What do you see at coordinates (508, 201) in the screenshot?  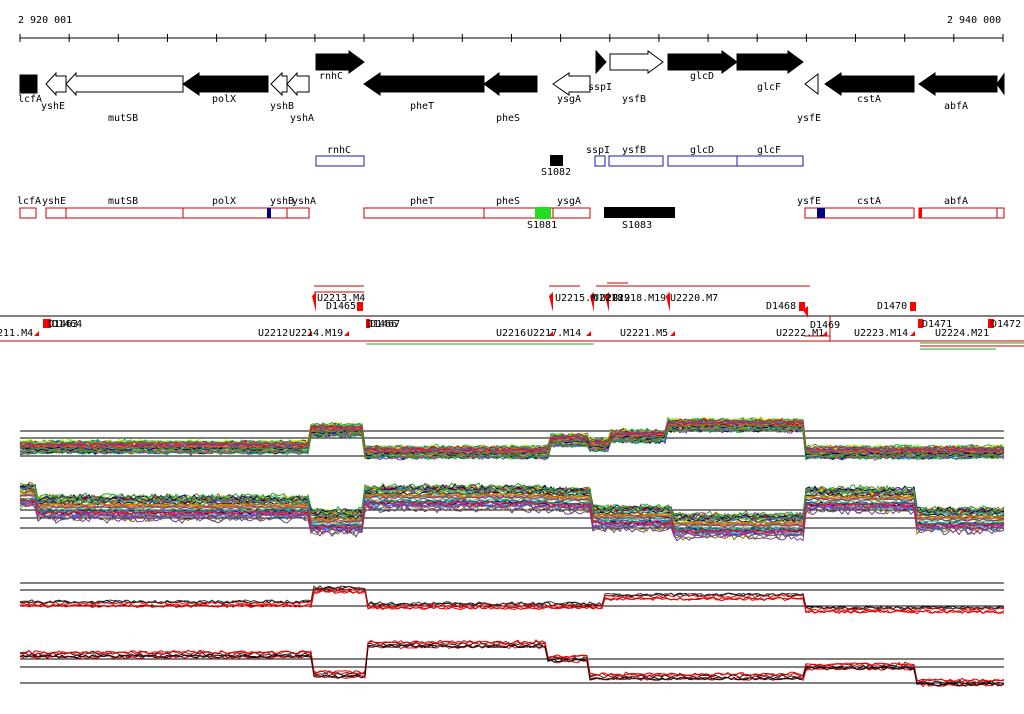 I see `operon2-label-pheS: pheS` at bounding box center [508, 201].